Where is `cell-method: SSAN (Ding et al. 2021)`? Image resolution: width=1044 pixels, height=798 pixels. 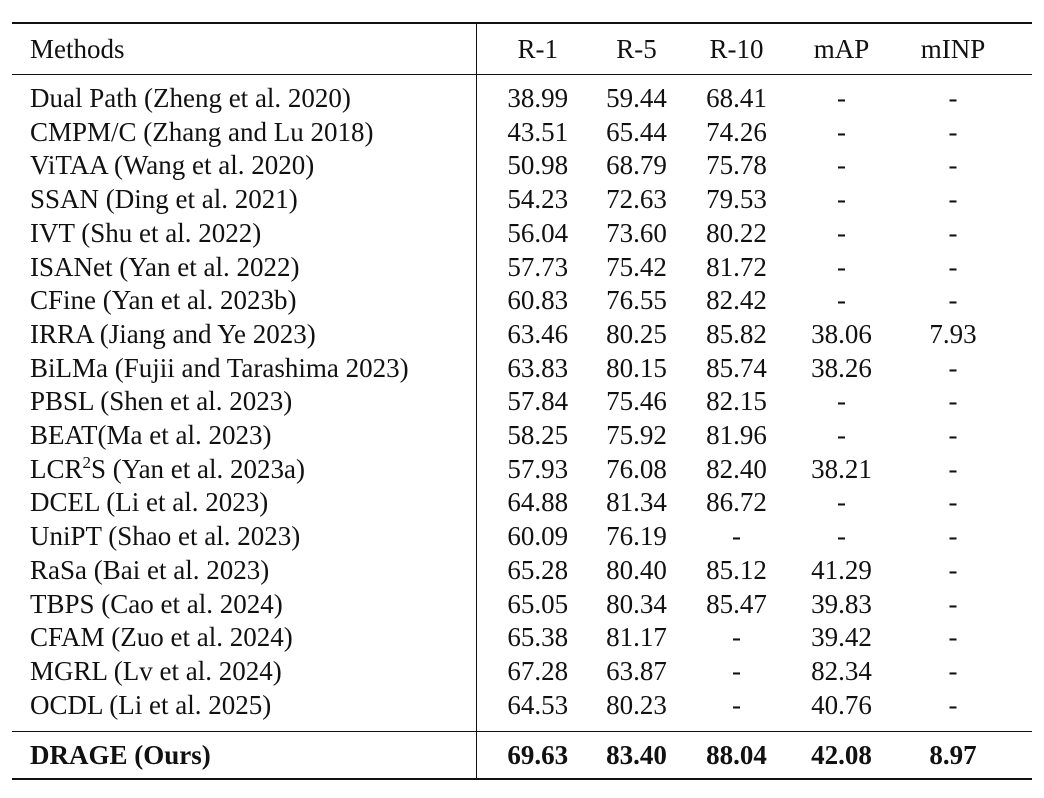 cell-method: SSAN (Ding et al. 2021) is located at coordinates (244, 200).